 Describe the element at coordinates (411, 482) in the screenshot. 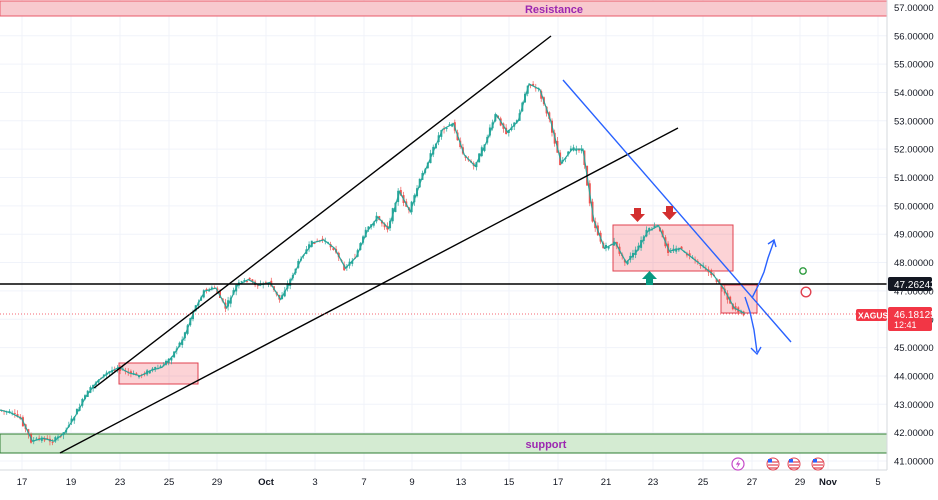

I see `time-tick-label: 9` at that location.